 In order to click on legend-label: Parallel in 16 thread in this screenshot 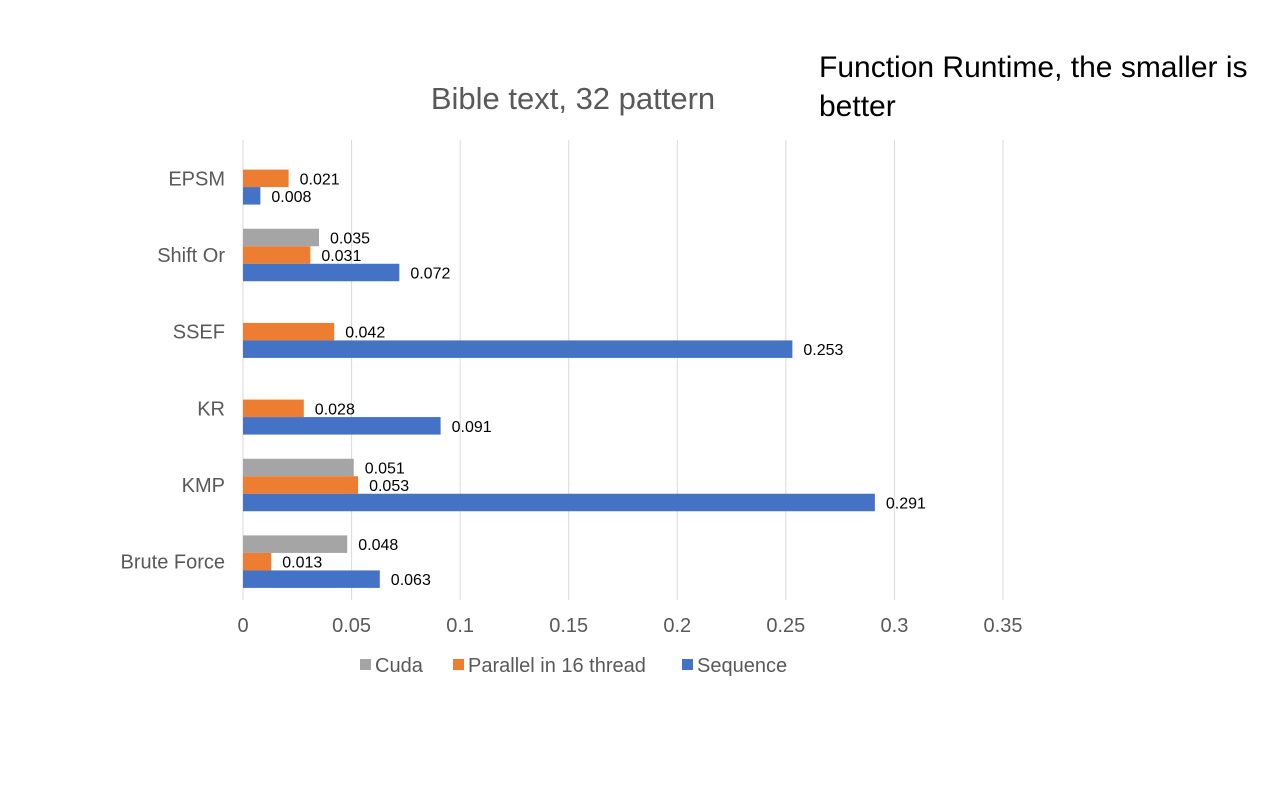, I will do `click(557, 666)`.